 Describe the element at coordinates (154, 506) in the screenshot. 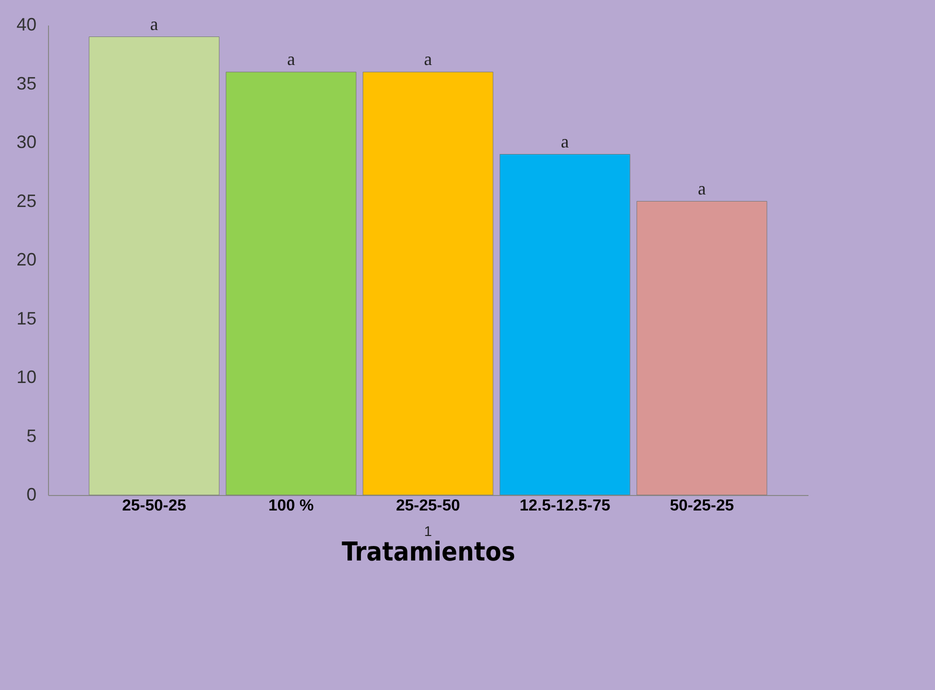

I see `x-tick-label: 25-50-25` at that location.